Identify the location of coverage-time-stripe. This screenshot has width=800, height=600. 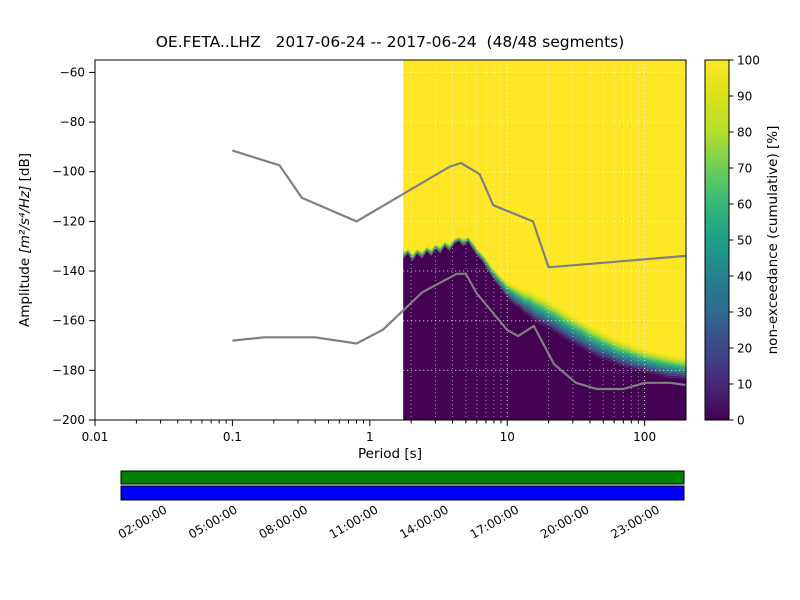
(402, 493).